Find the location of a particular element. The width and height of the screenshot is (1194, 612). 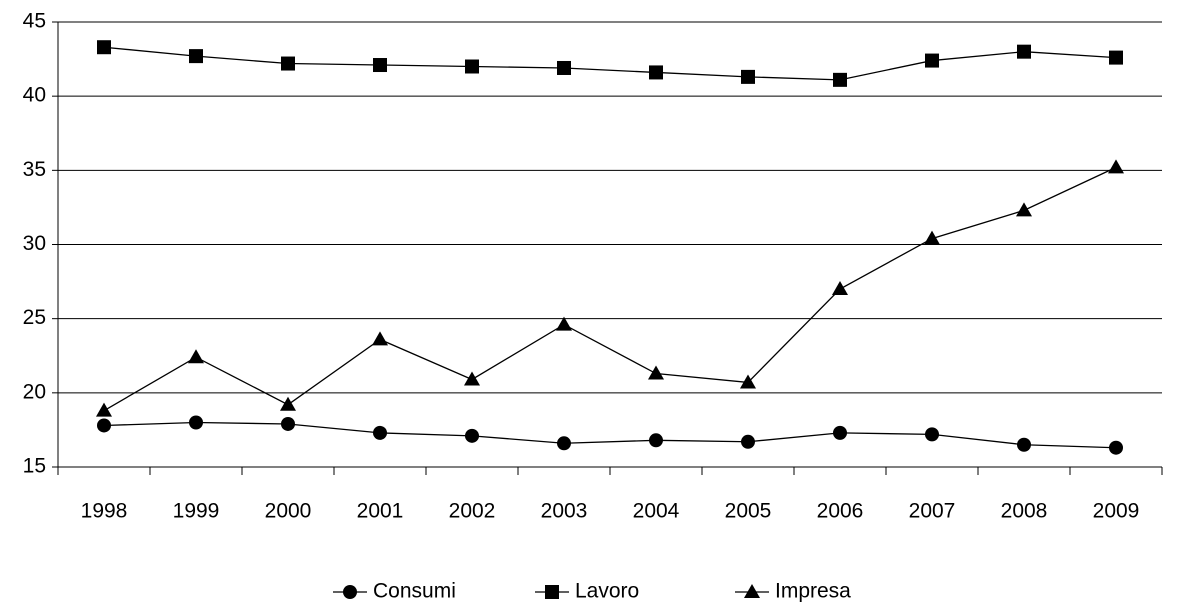

y-tick-label: 25 is located at coordinates (34, 317).